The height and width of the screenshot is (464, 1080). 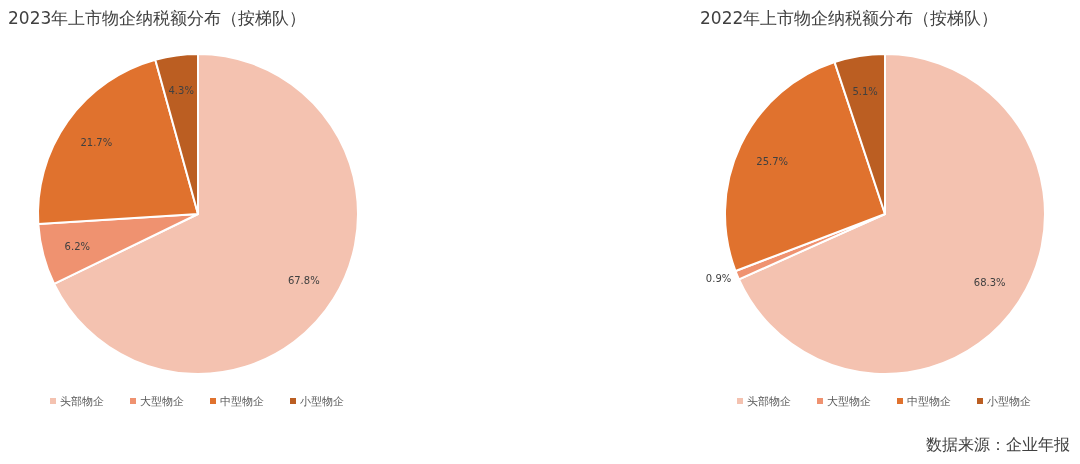 What do you see at coordinates (772, 161) in the screenshot?
I see `data-label: 25.7%` at bounding box center [772, 161].